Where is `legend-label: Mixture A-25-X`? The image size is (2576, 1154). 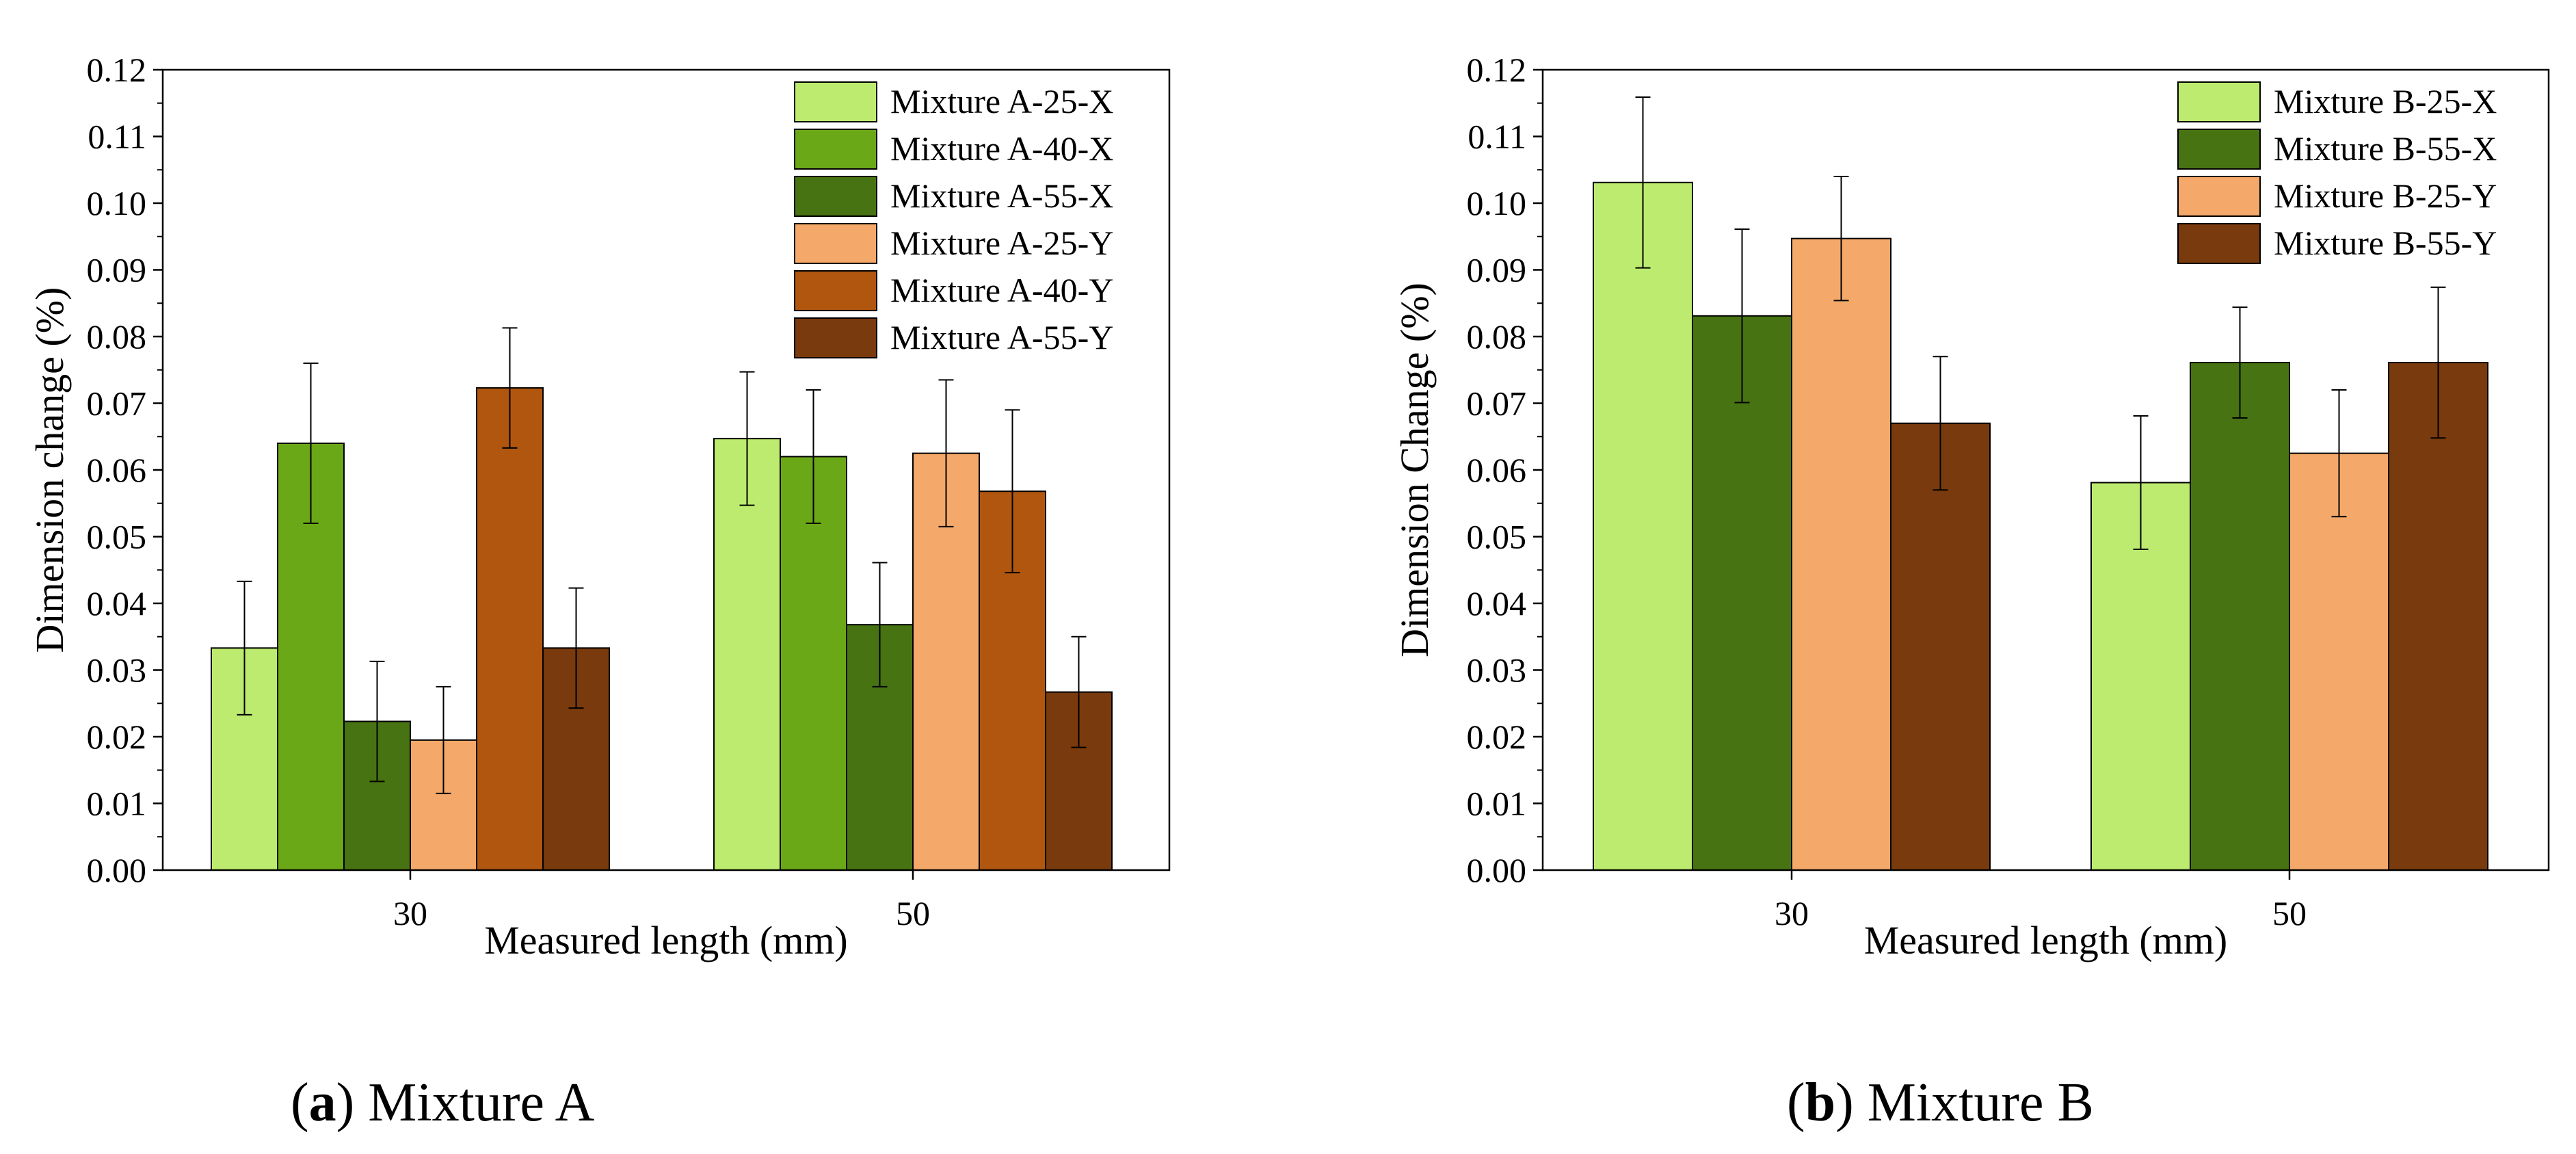
legend-label: Mixture A-25-X is located at coordinates (1001, 101).